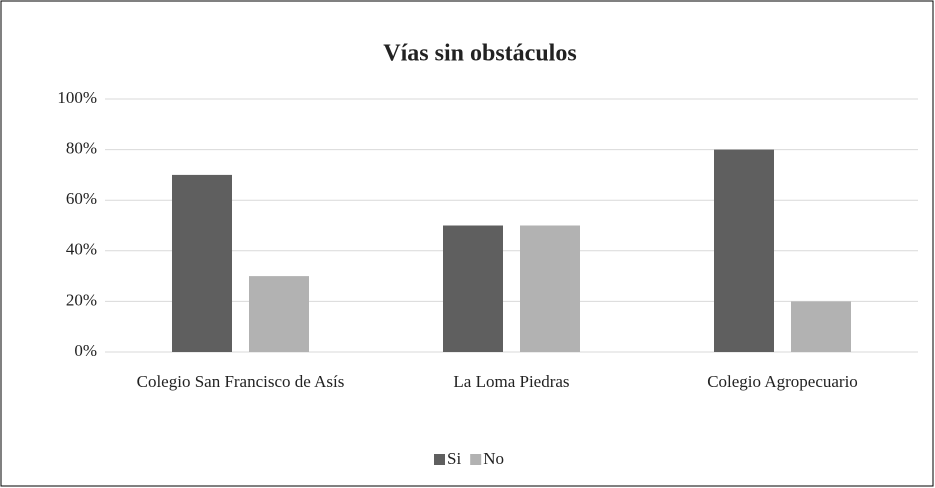 This screenshot has height=488, width=935. I want to click on legend-label: Si, so click(454, 458).